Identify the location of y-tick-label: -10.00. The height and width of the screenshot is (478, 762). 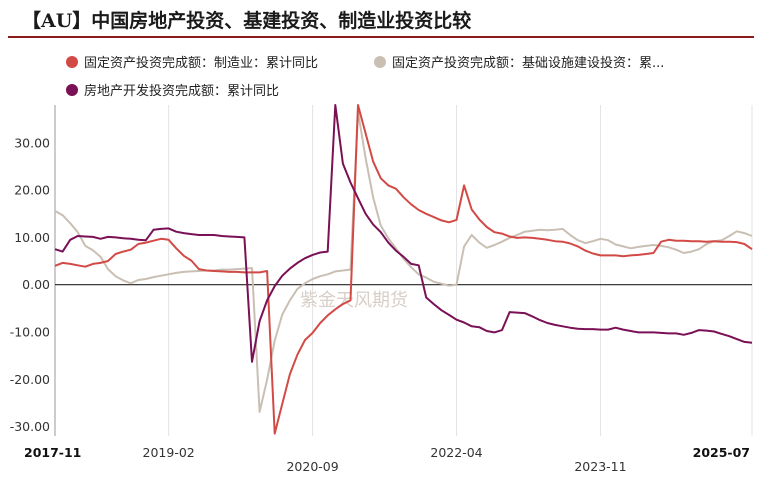
(30, 331).